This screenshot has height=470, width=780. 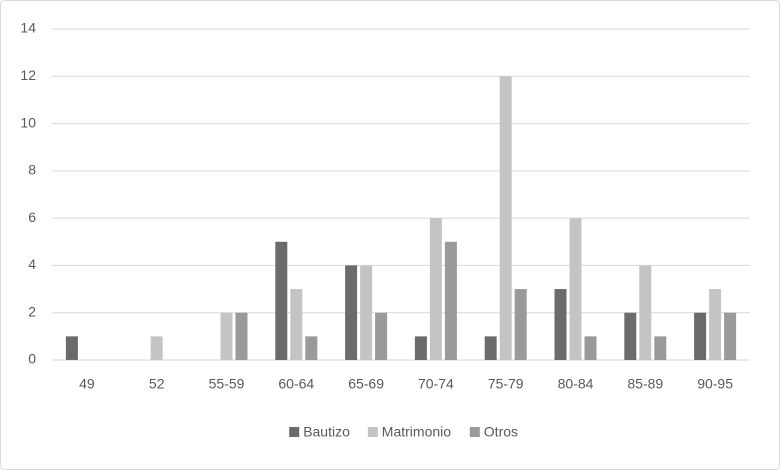 What do you see at coordinates (576, 384) in the screenshot?
I see `x-tick-label: 80-84` at bounding box center [576, 384].